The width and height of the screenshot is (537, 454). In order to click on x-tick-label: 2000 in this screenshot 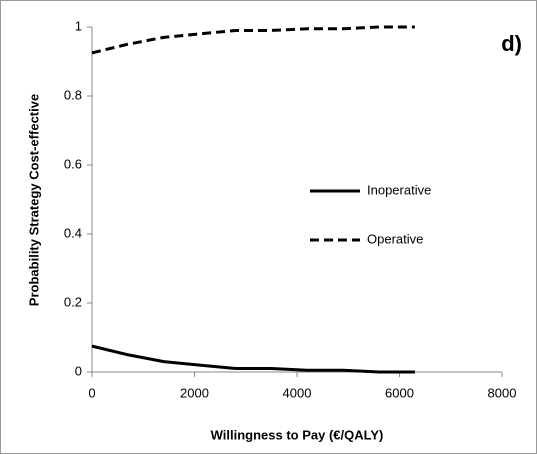, I will do `click(194, 392)`.